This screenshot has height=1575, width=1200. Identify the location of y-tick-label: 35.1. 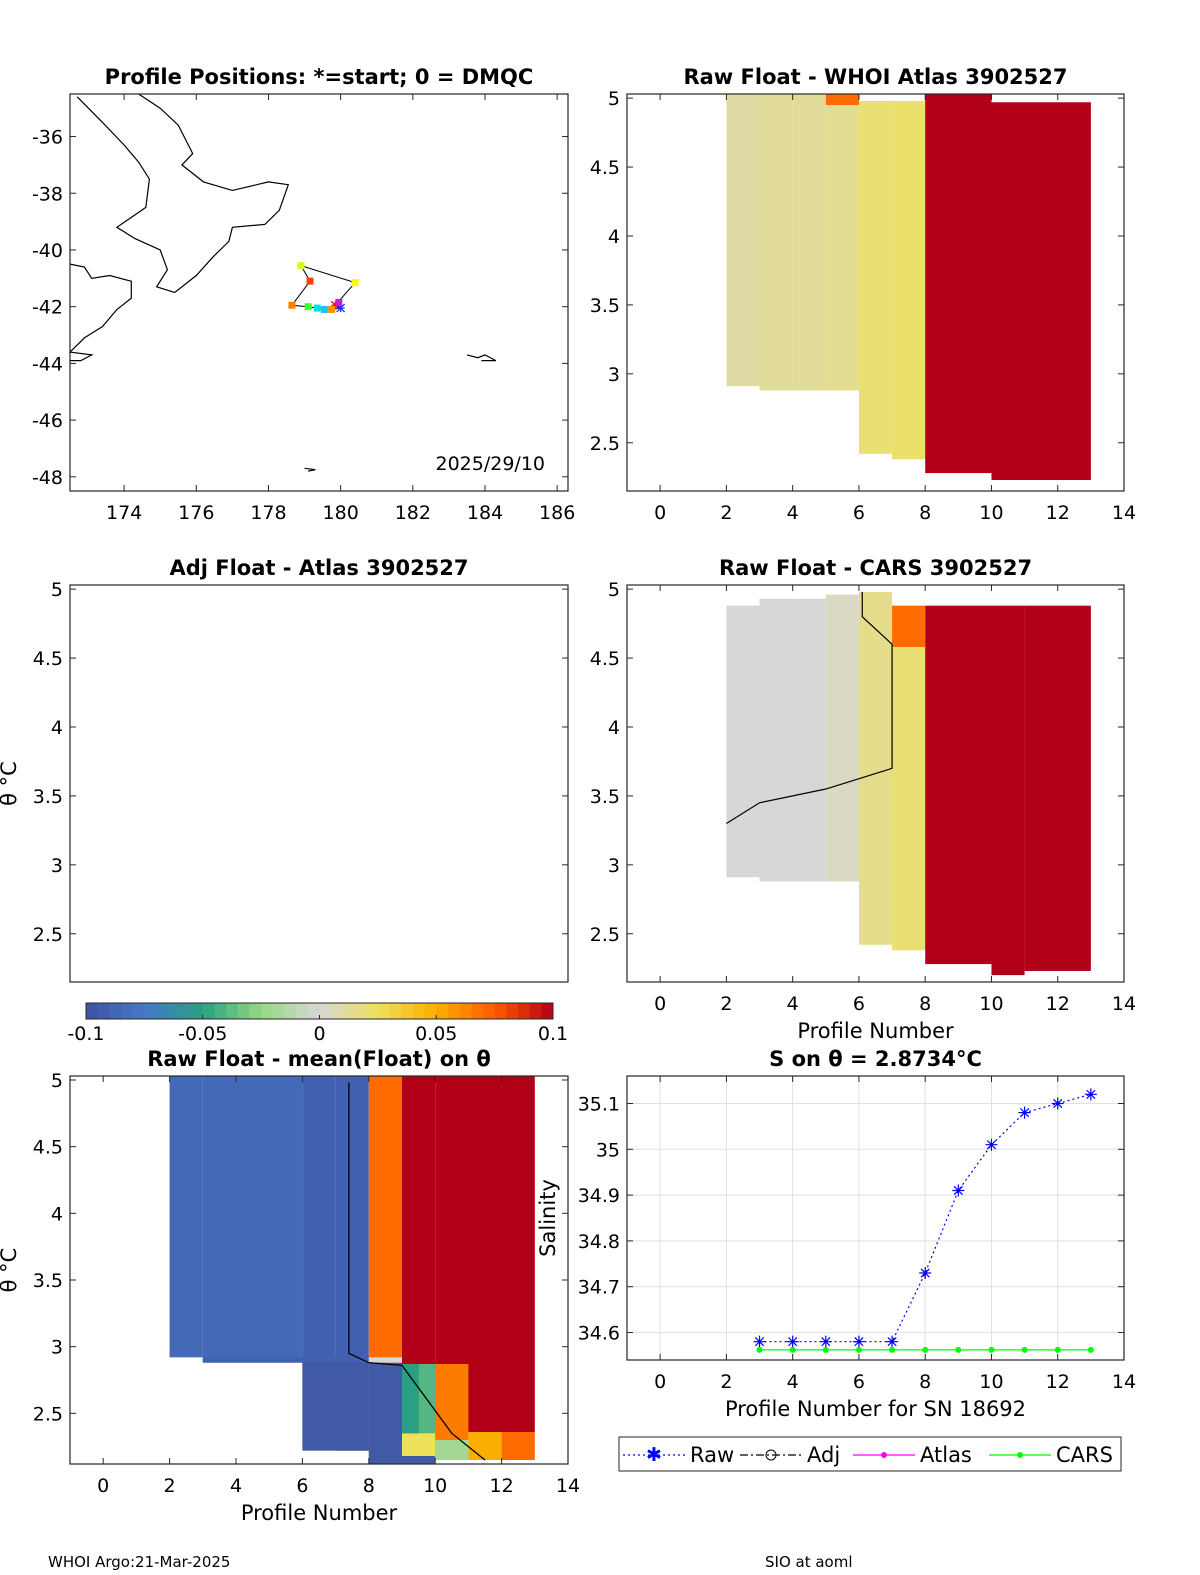
(599, 1104).